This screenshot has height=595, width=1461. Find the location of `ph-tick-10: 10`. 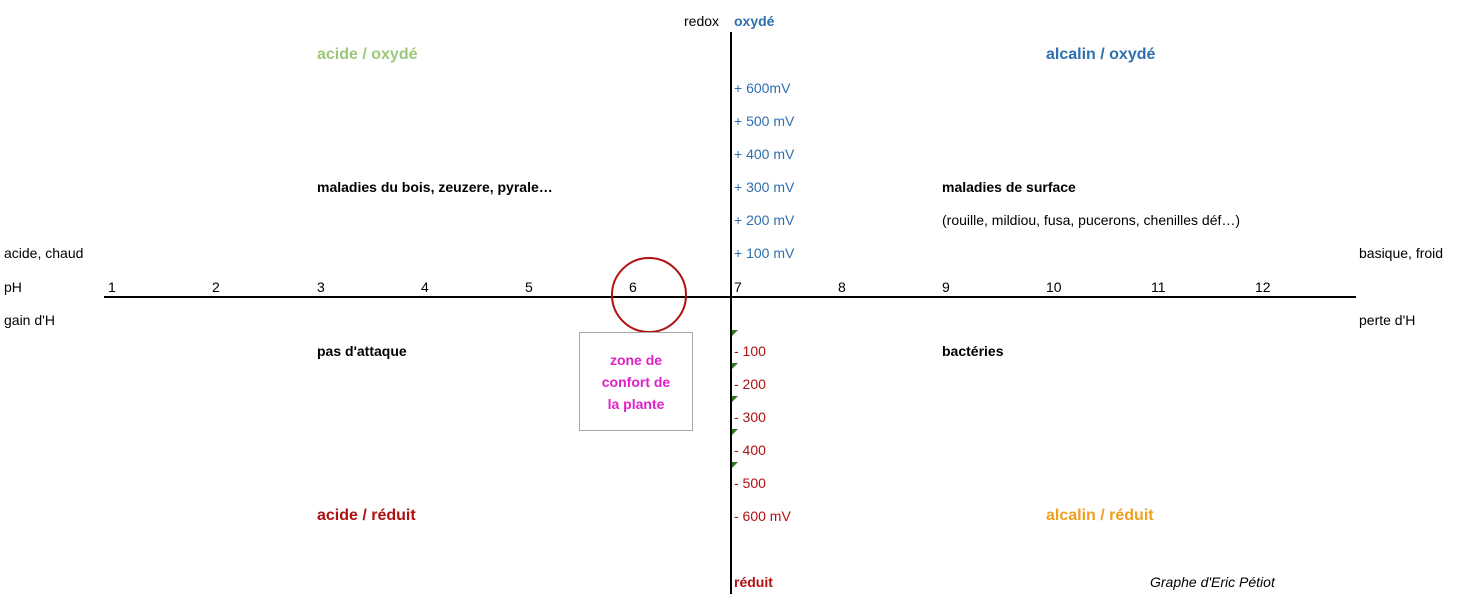

ph-tick-10: 10 is located at coordinates (1054, 287).